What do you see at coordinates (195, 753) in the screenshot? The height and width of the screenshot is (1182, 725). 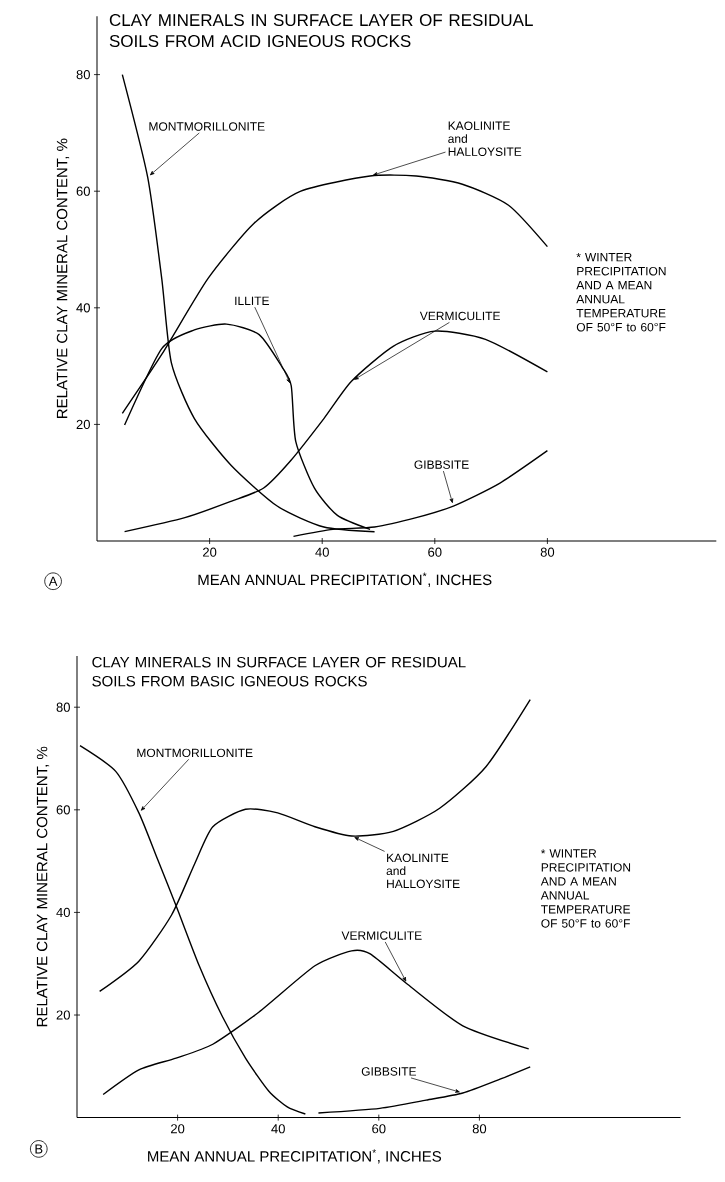 I see `text: MONTMORILLONITE` at bounding box center [195, 753].